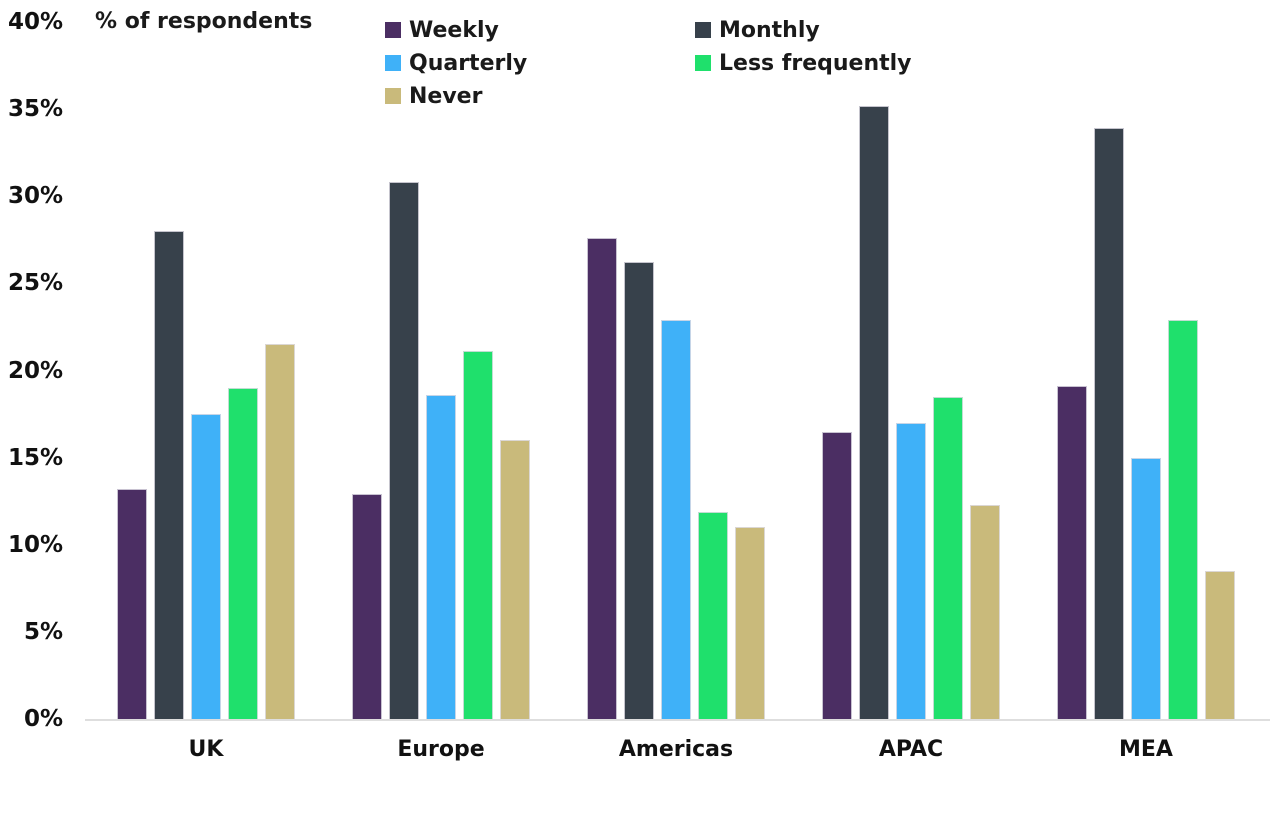  What do you see at coordinates (468, 63) in the screenshot?
I see `legend-label: Quarterly` at bounding box center [468, 63].